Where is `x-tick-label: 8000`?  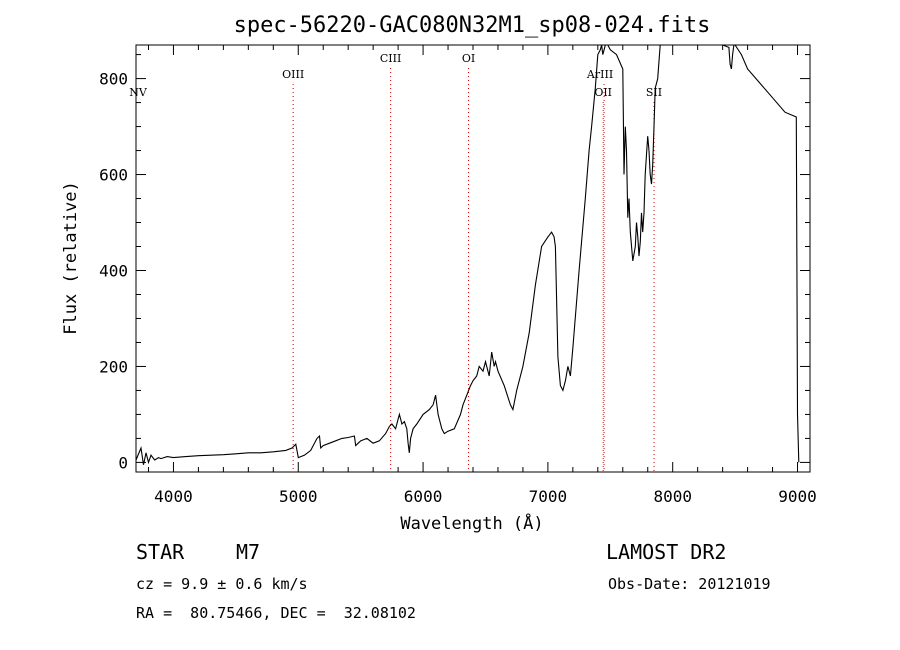 x-tick-label: 8000 is located at coordinates (672, 496).